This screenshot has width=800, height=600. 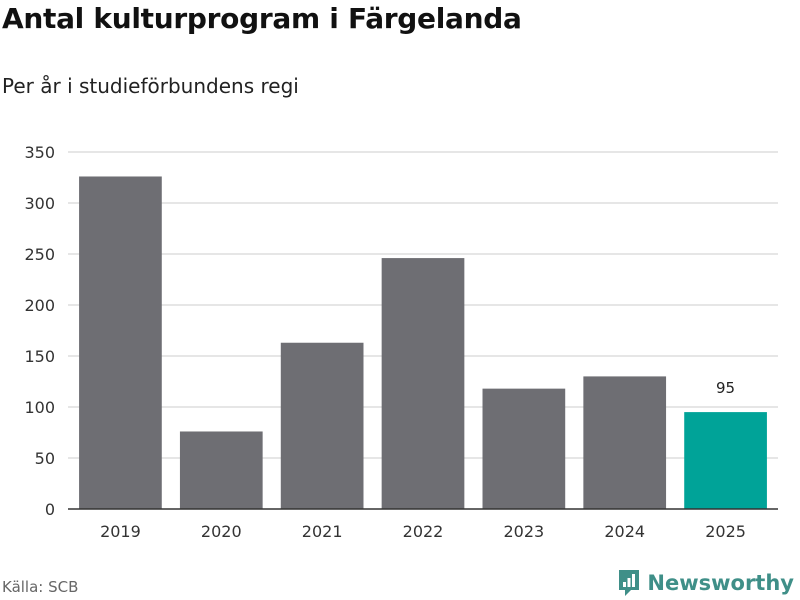 I want to click on y-tick-label: 250, so click(x=39, y=254).